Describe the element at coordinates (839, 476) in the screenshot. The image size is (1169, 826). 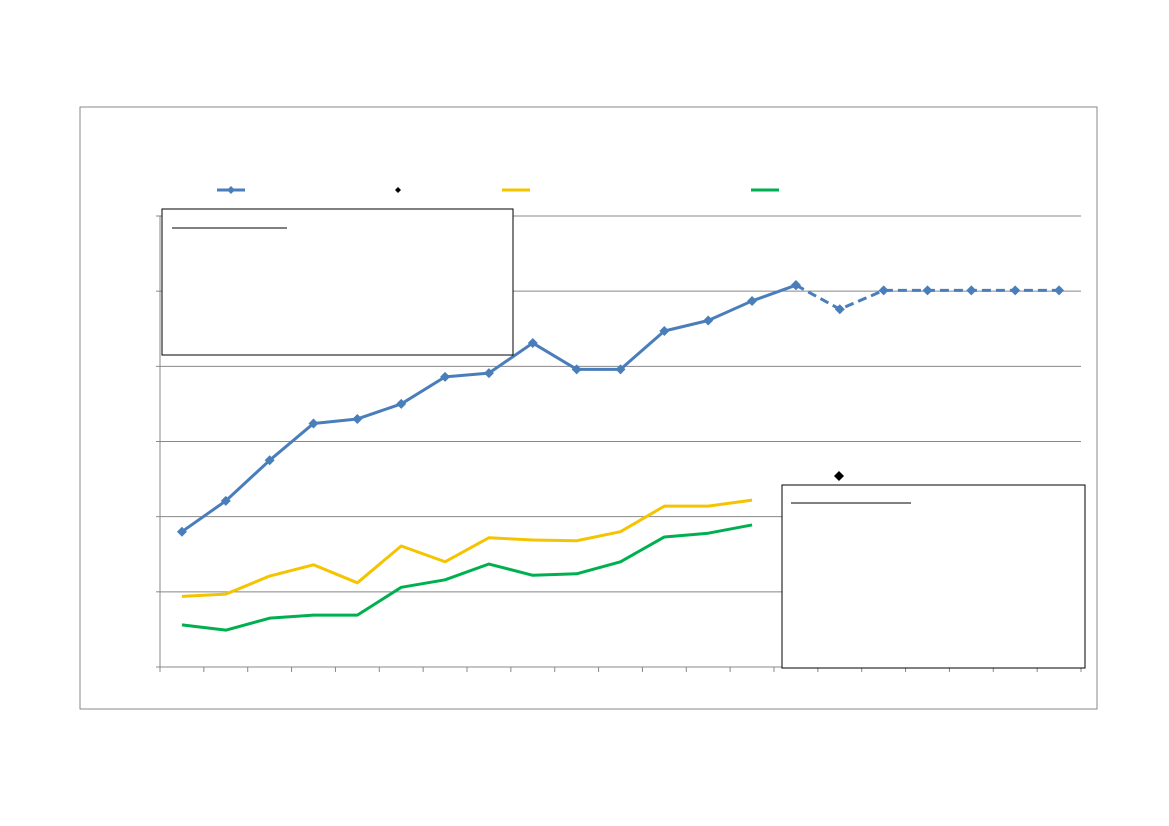
I see `note-marker` at that location.